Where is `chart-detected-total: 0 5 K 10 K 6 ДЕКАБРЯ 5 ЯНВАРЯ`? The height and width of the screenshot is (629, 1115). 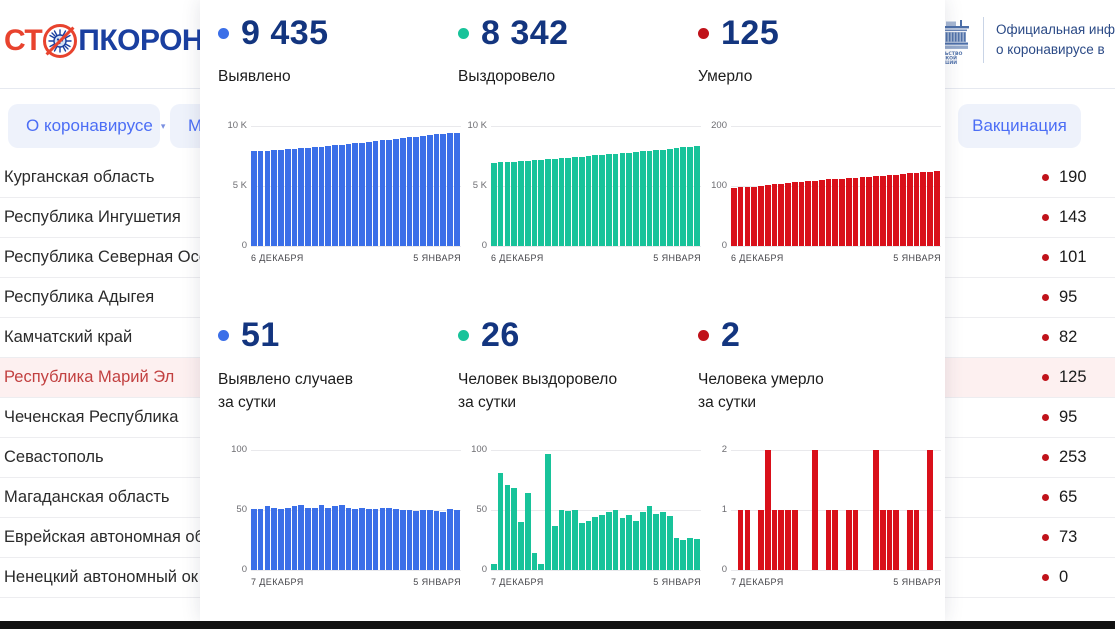
chart-detected-total: 0 5 K 10 K 6 ДЕКАБРЯ 5 ЯНВАРЯ is located at coordinates (343, 193).